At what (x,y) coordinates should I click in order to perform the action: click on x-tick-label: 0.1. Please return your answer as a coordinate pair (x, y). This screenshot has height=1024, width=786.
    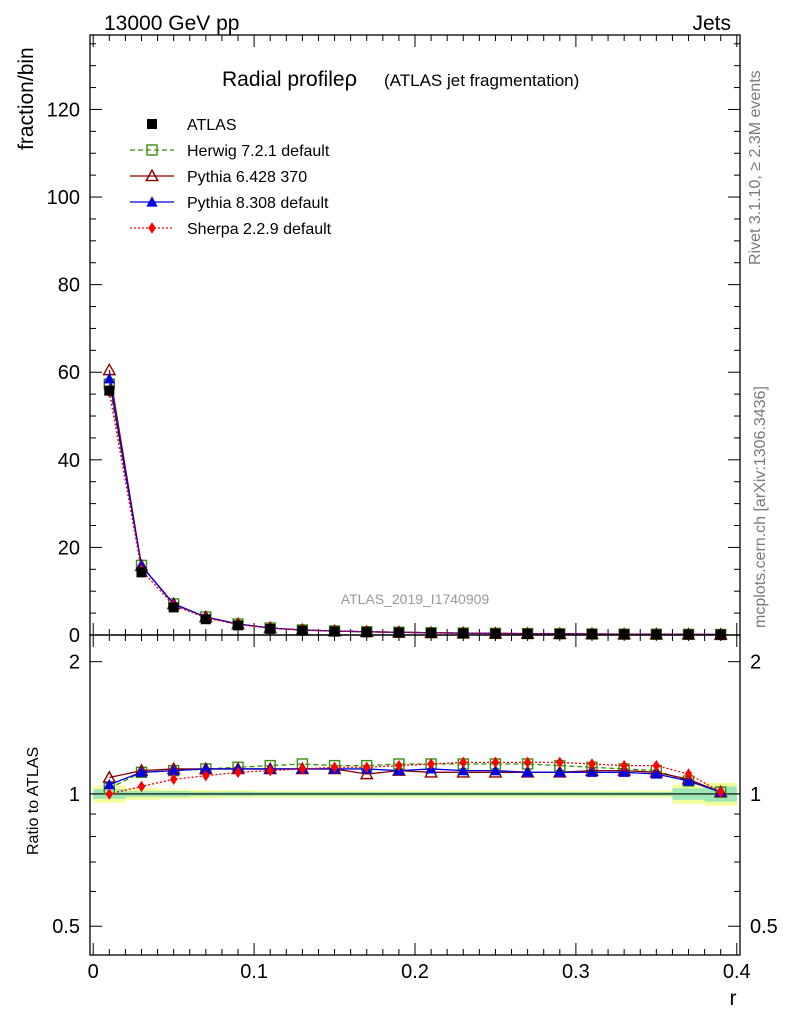
    Looking at the image, I should click on (254, 972).